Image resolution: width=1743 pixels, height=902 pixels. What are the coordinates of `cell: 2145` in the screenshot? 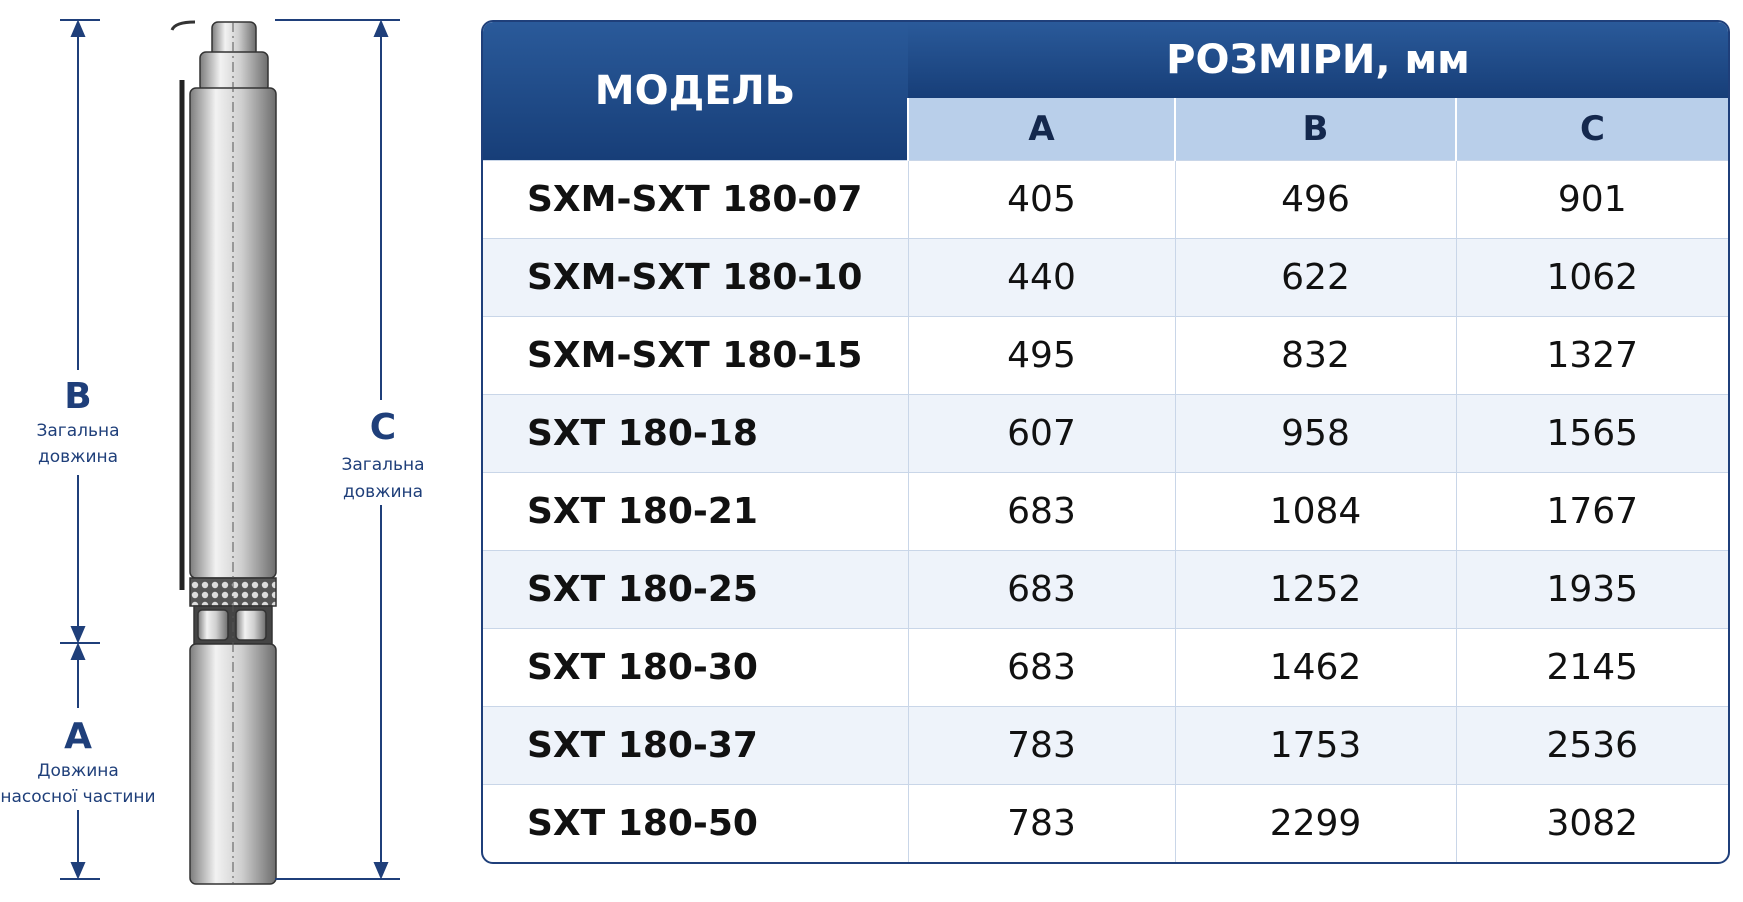 It's located at (1591, 667).